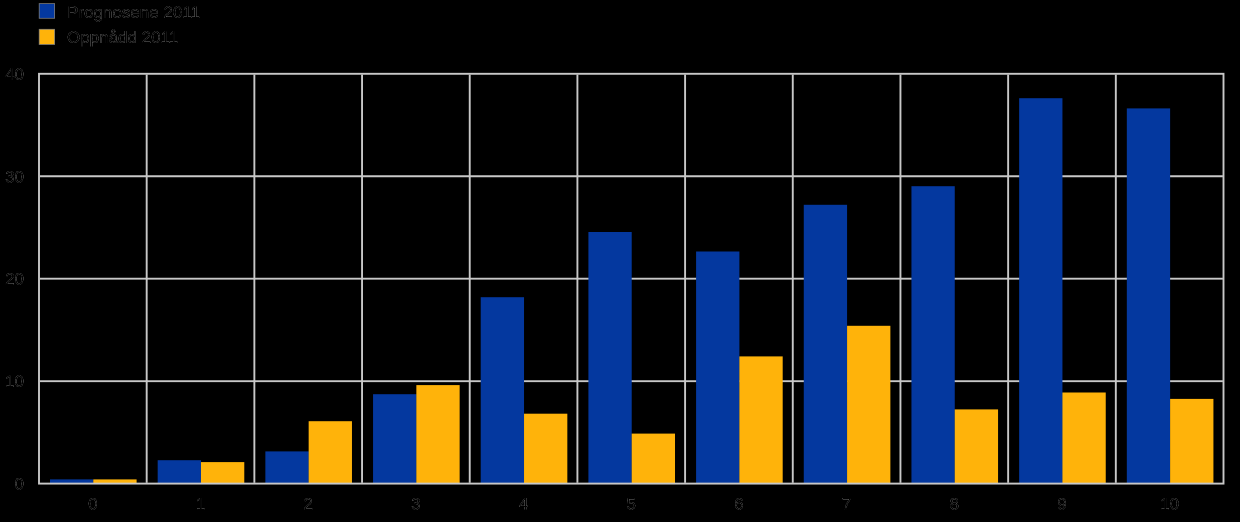 The height and width of the screenshot is (522, 1240). I want to click on svg-text: 40, so click(14, 74).